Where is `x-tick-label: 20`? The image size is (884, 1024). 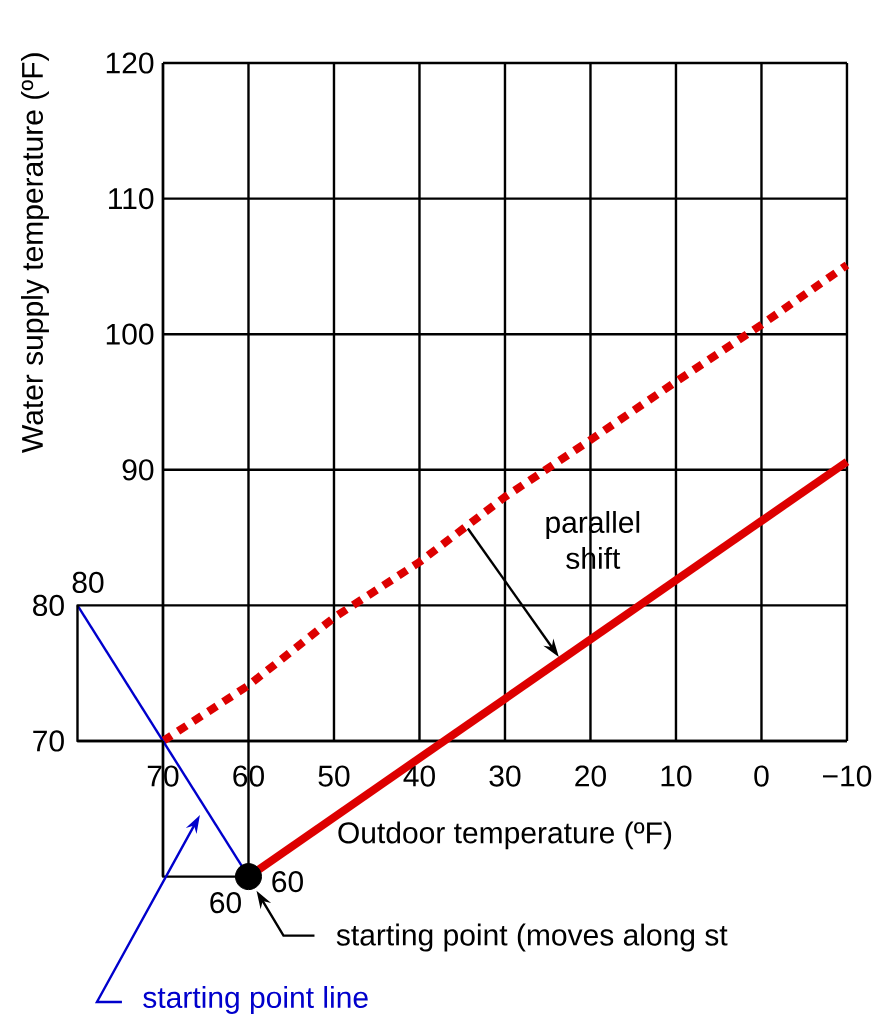 x-tick-label: 20 is located at coordinates (590, 776).